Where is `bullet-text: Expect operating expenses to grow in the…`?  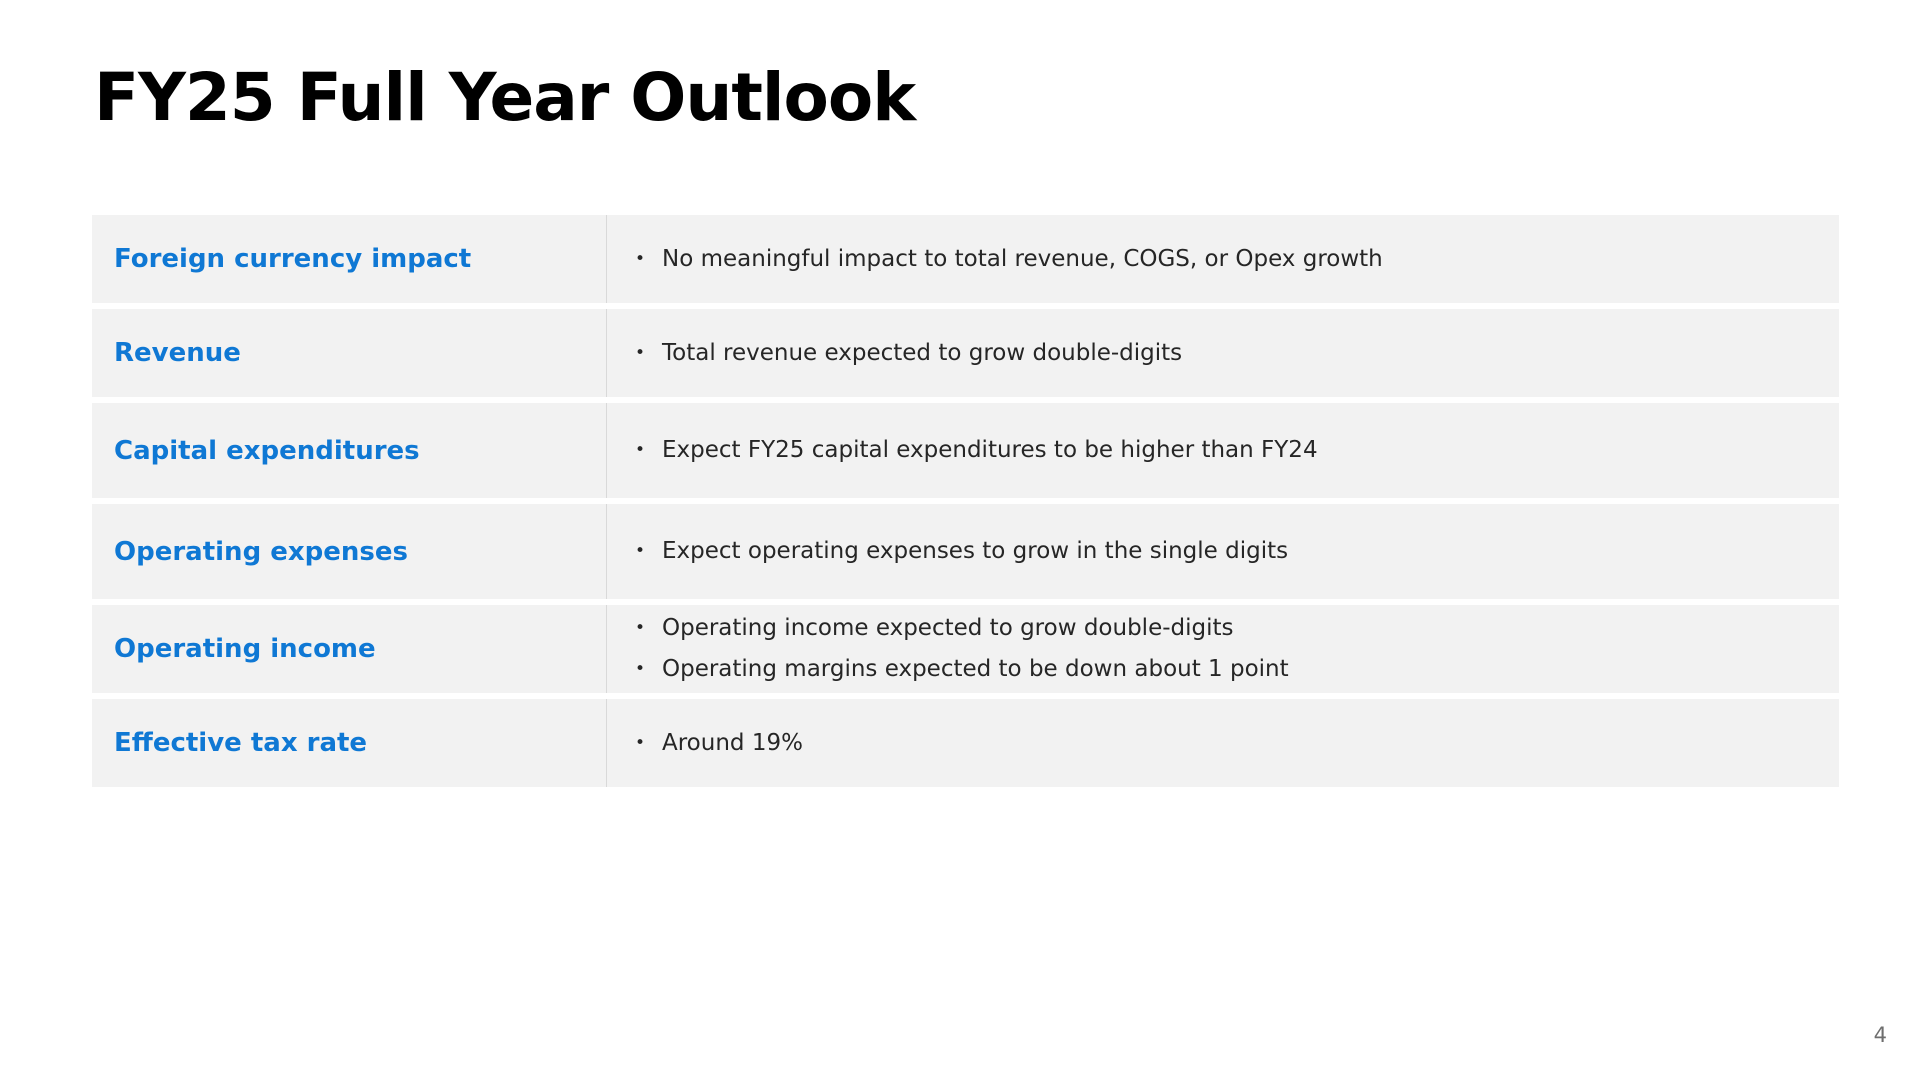
bullet-text: Expect operating expenses to grow in the… is located at coordinates (975, 551).